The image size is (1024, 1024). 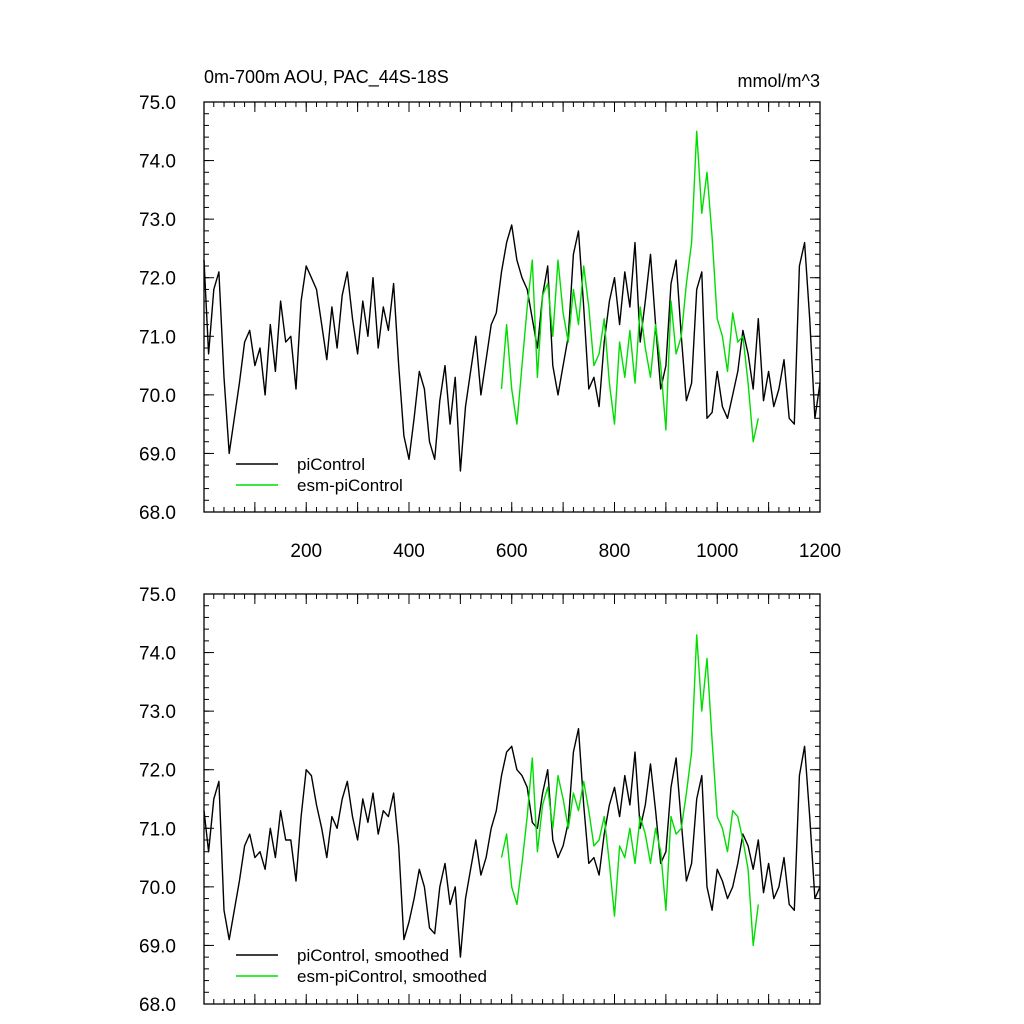 What do you see at coordinates (779, 81) in the screenshot?
I see `units-label: mmol/m^3` at bounding box center [779, 81].